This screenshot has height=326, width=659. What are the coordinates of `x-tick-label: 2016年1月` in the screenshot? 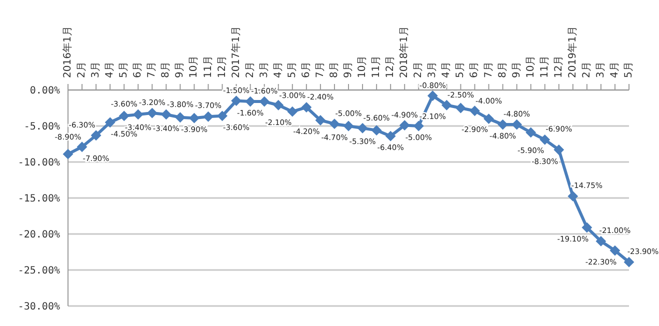 It's located at (68, 52).